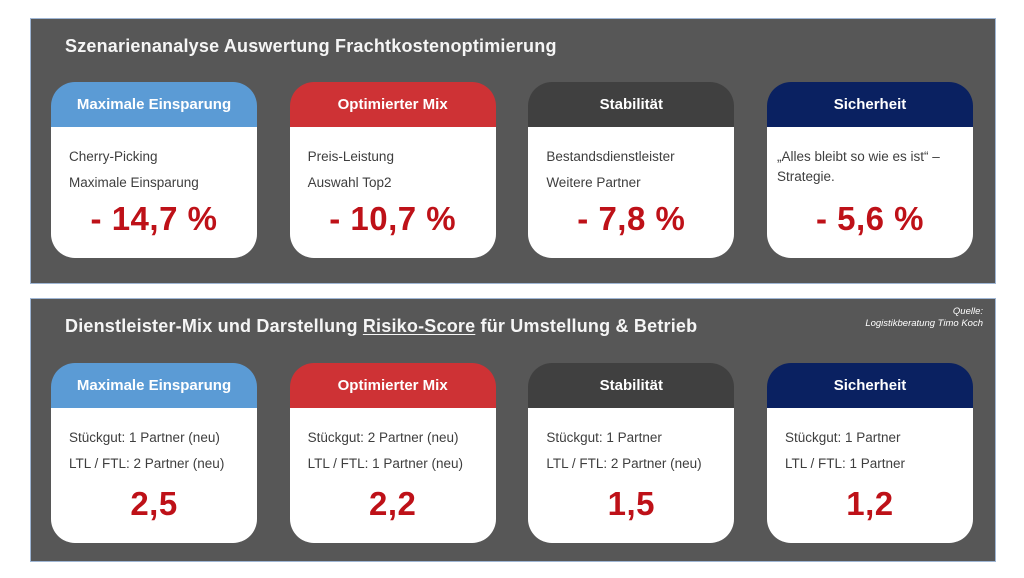  What do you see at coordinates (967, 311) in the screenshot?
I see `source-label: Quelle:` at bounding box center [967, 311].